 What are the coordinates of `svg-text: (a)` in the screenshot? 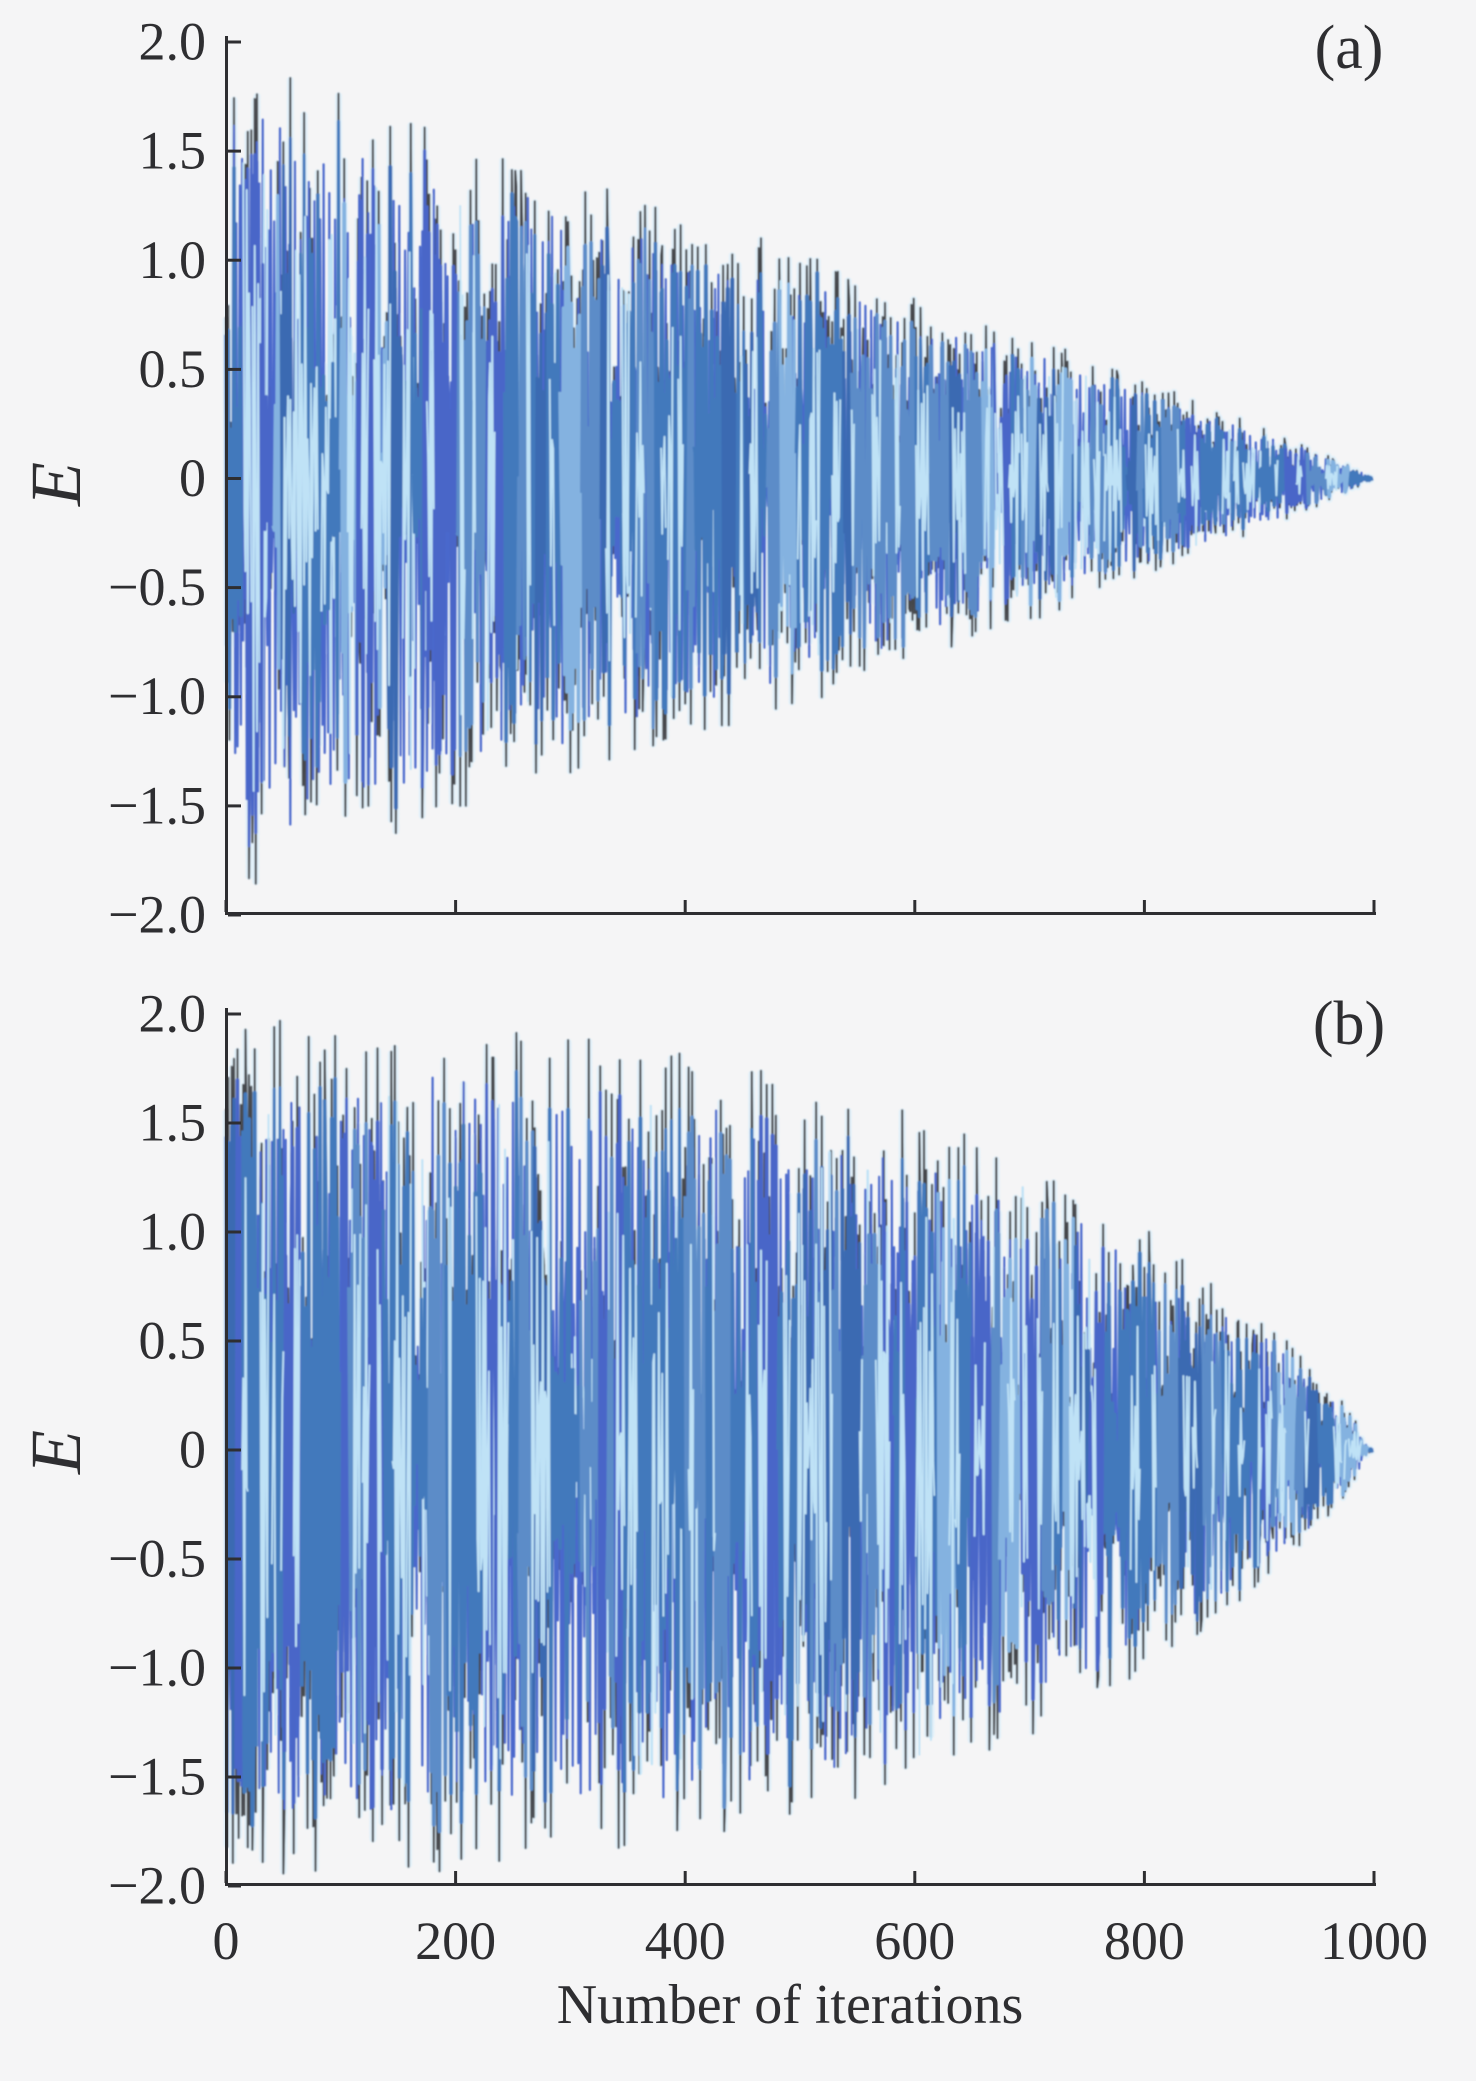 It's located at (1349, 48).